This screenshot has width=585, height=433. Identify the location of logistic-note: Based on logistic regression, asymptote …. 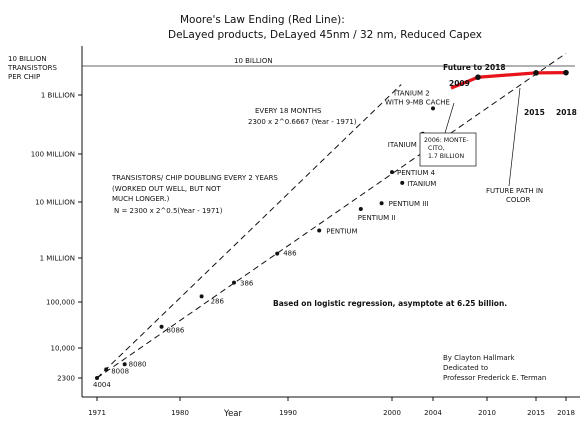
(390, 303).